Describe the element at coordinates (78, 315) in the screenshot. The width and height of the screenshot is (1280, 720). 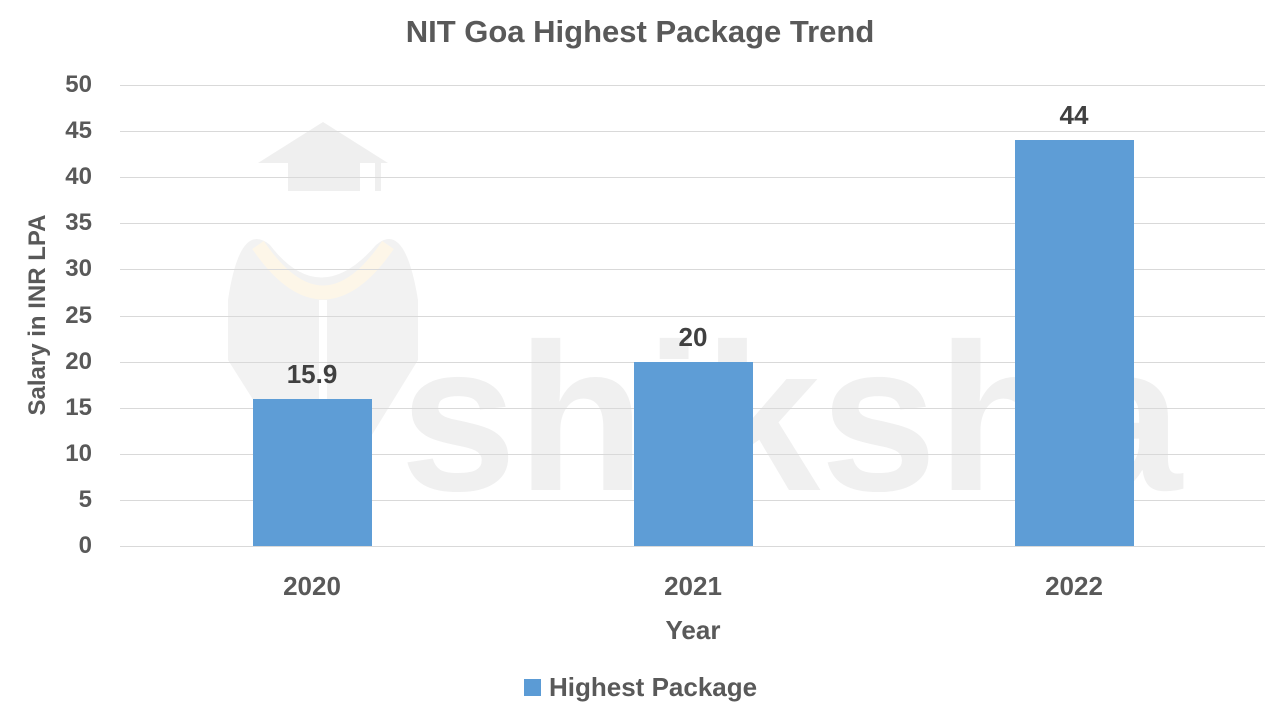
I see `y-tick-label: 25` at that location.